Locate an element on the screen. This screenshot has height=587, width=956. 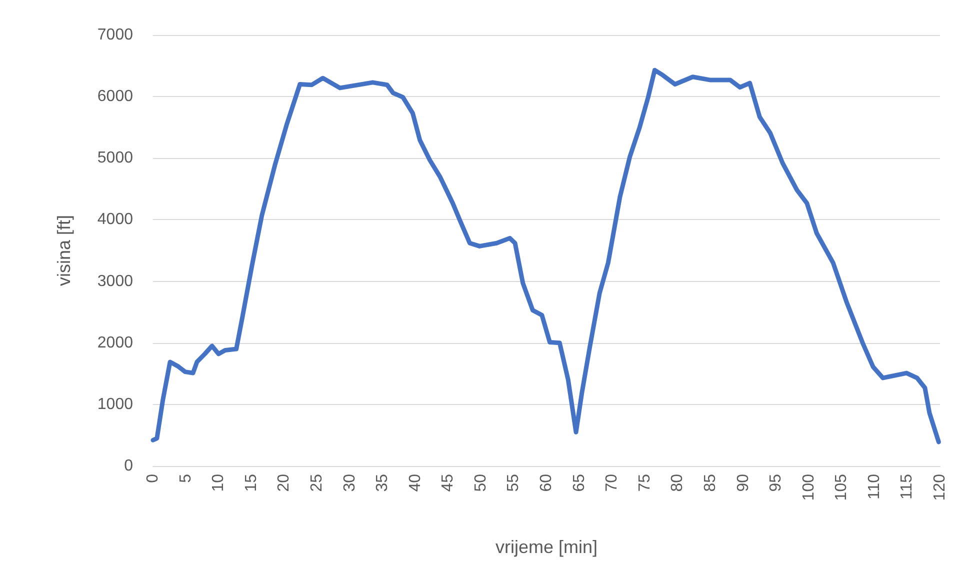
x-tick-label: 80 is located at coordinates (677, 483).